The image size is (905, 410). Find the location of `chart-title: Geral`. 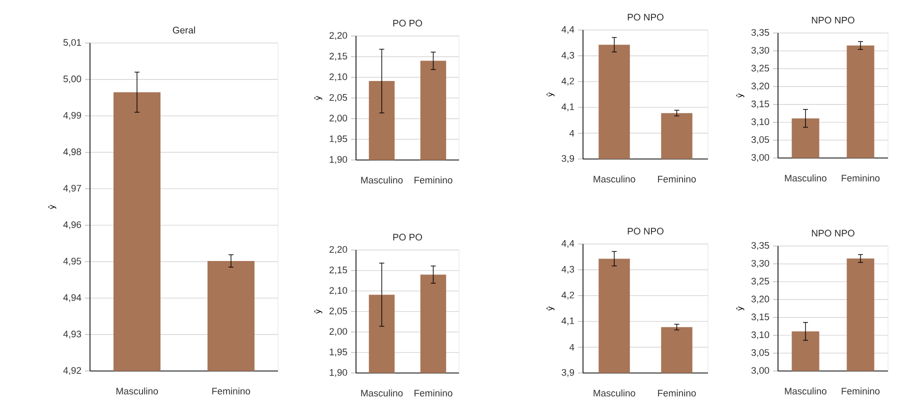

chart-title: Geral is located at coordinates (183, 30).